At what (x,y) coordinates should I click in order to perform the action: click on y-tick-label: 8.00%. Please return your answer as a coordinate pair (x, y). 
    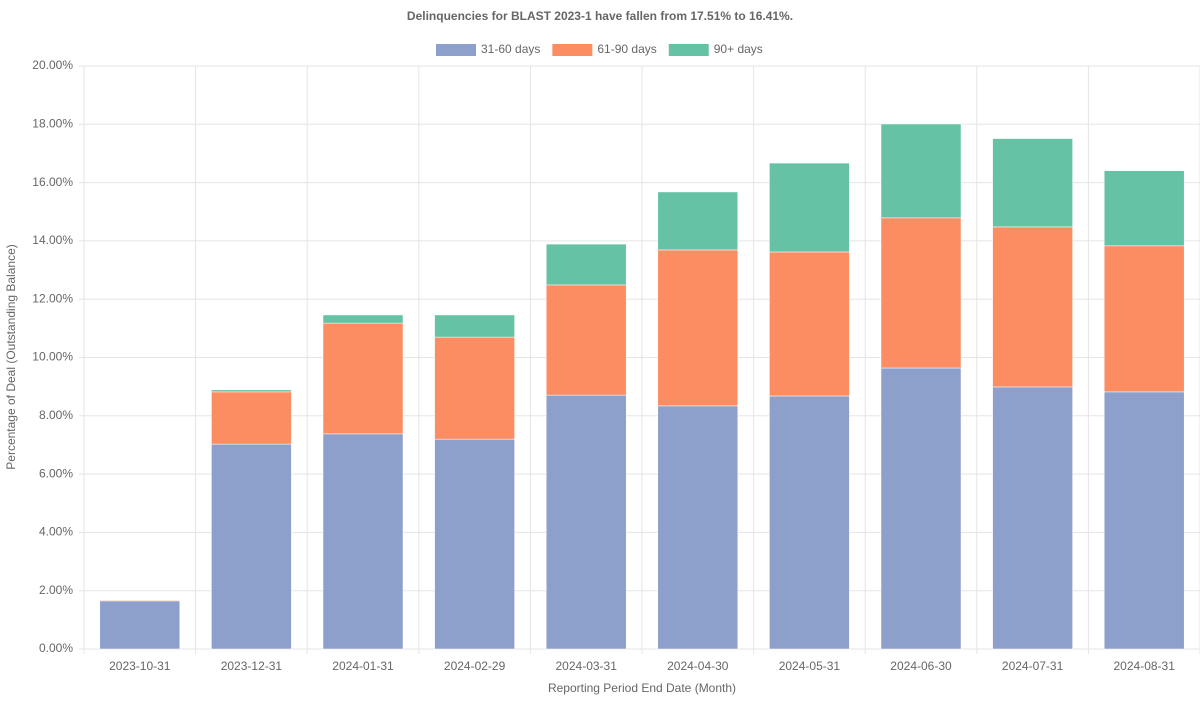
    Looking at the image, I should click on (56, 415).